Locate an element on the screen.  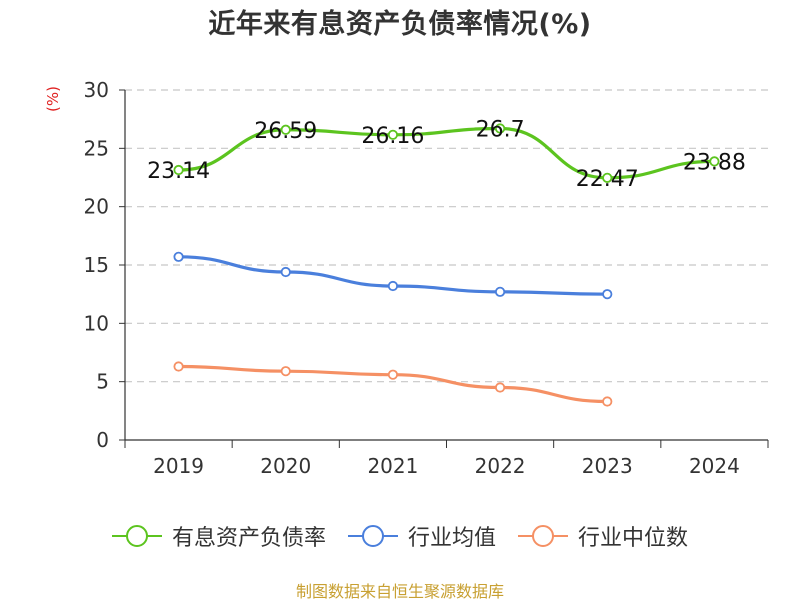
y-tick-label: 30 is located at coordinates (96, 90).